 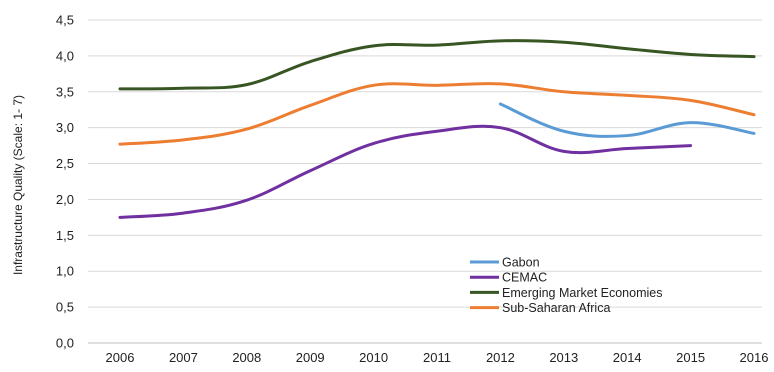 What do you see at coordinates (754, 357) in the screenshot?
I see `x-tick-label: 2016` at bounding box center [754, 357].